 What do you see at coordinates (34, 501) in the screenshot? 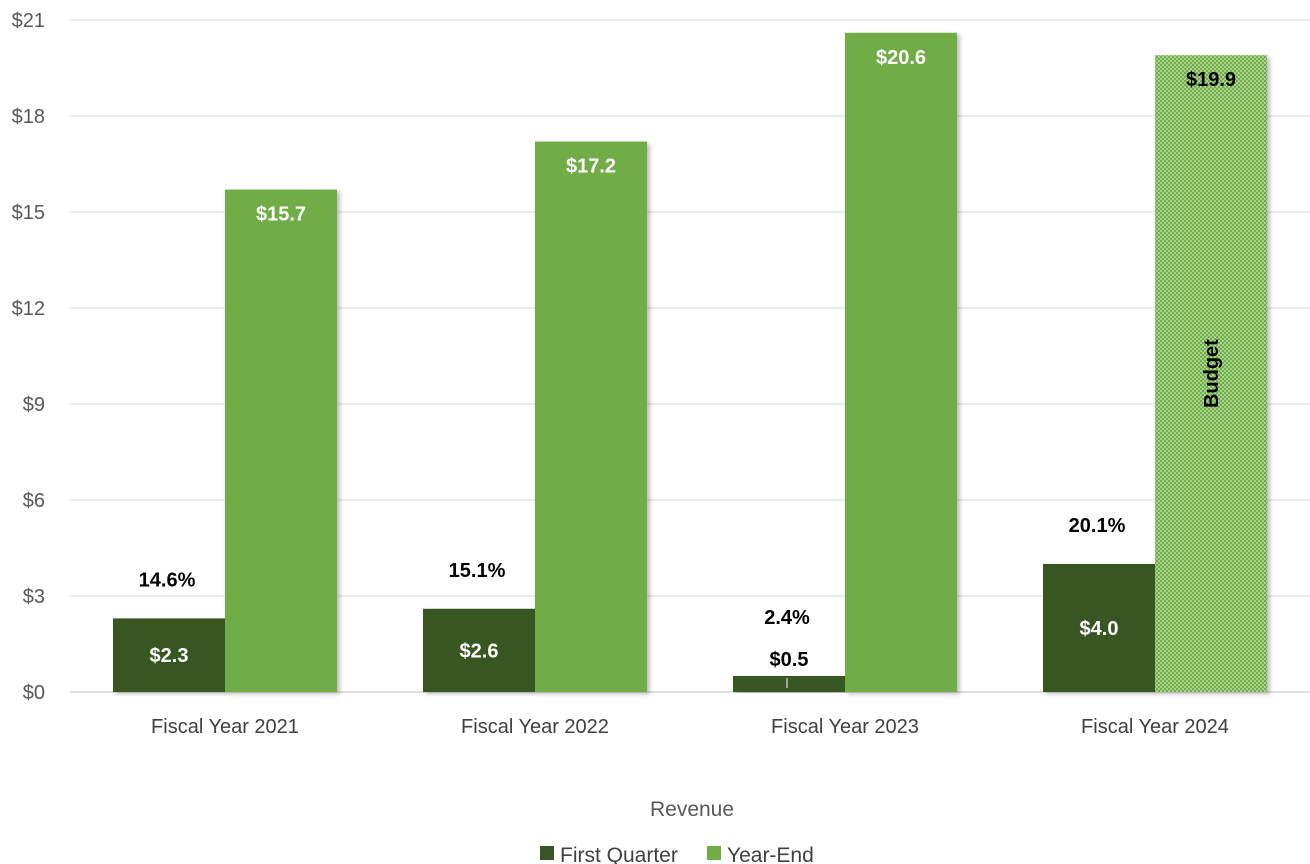
I see `y-tick-label: $6` at bounding box center [34, 501].